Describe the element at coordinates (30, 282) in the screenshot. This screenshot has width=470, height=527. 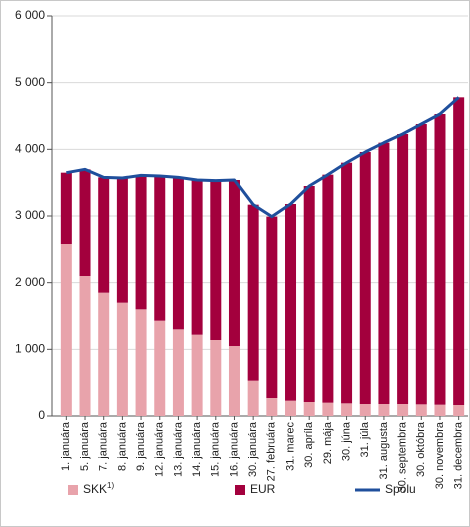
I see `y-tick-label: 2 000` at that location.